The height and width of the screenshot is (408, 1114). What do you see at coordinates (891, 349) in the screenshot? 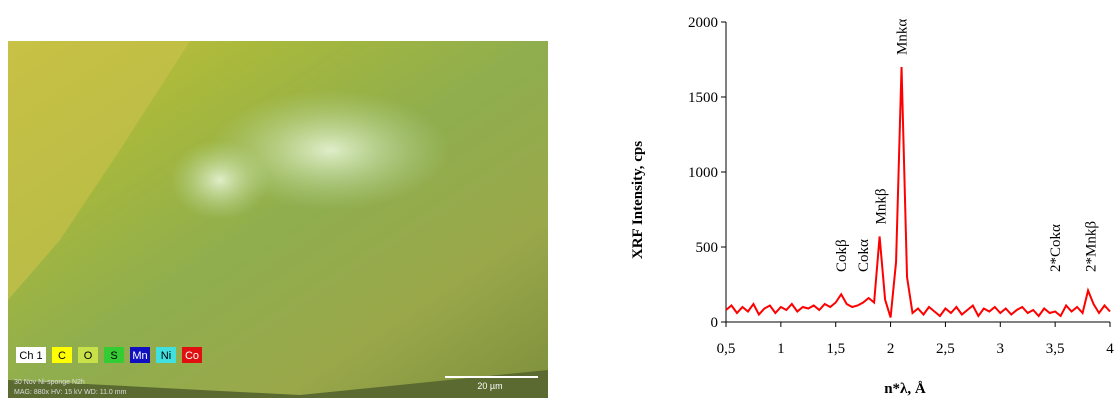
I see `x-tick-label: 2` at bounding box center [891, 349].